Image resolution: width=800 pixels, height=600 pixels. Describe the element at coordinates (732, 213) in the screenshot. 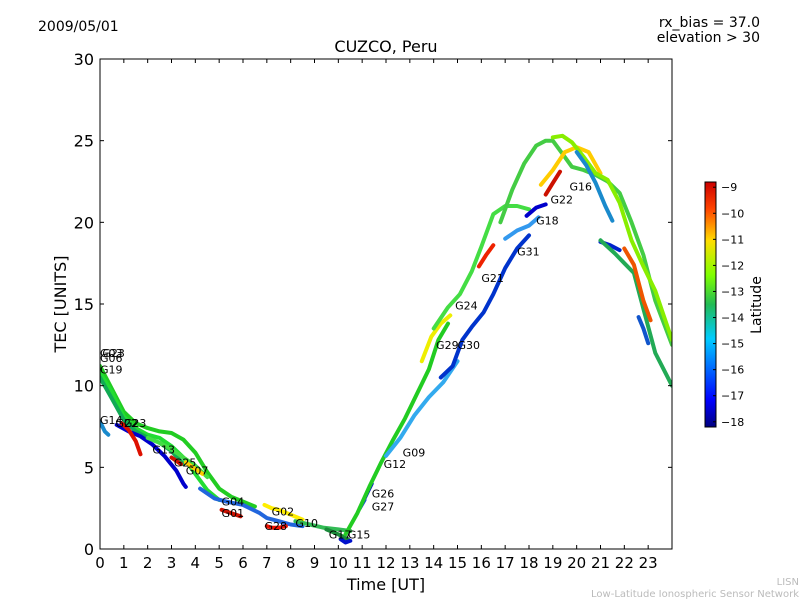

I see `colorbar-tick-label: −10` at that location.